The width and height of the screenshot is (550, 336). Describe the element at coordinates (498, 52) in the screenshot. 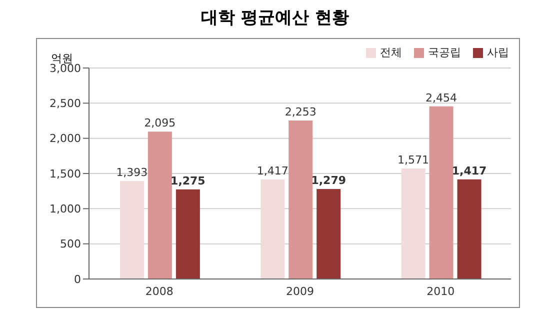

I see `legend-label: 사립` at that location.